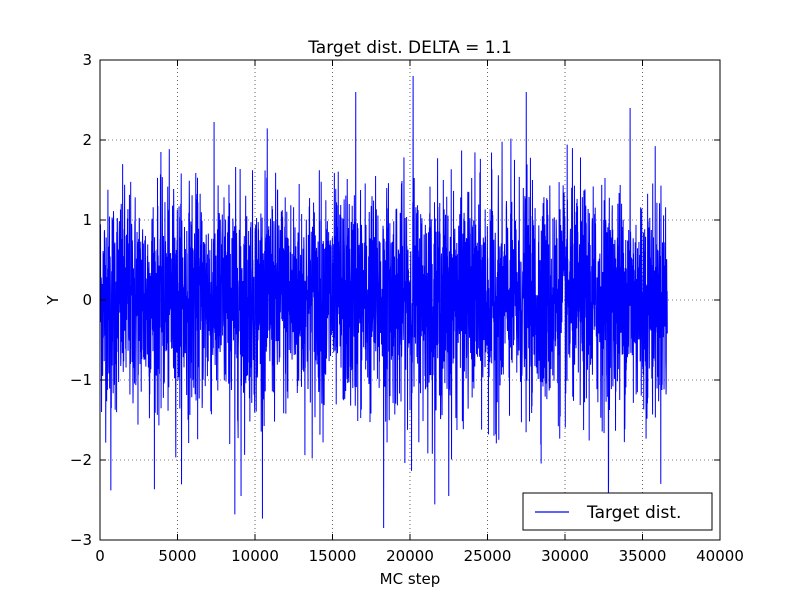  Describe the element at coordinates (488, 556) in the screenshot. I see `x-tick-label: 25000` at that location.